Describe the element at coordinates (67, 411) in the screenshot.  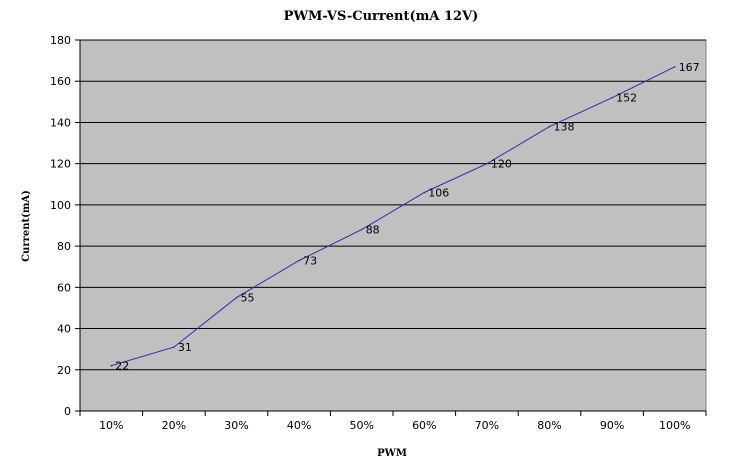
I see `y-tick-label: 0` at that location.